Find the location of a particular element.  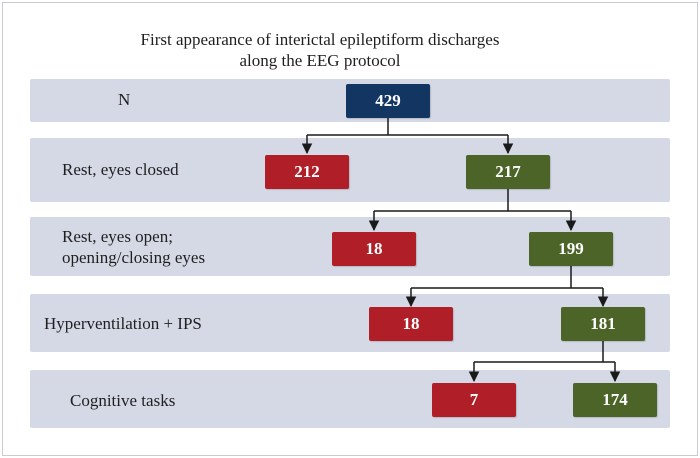

row-label-hyperventilation: Hyperventilation + IPS is located at coordinates (123, 323).